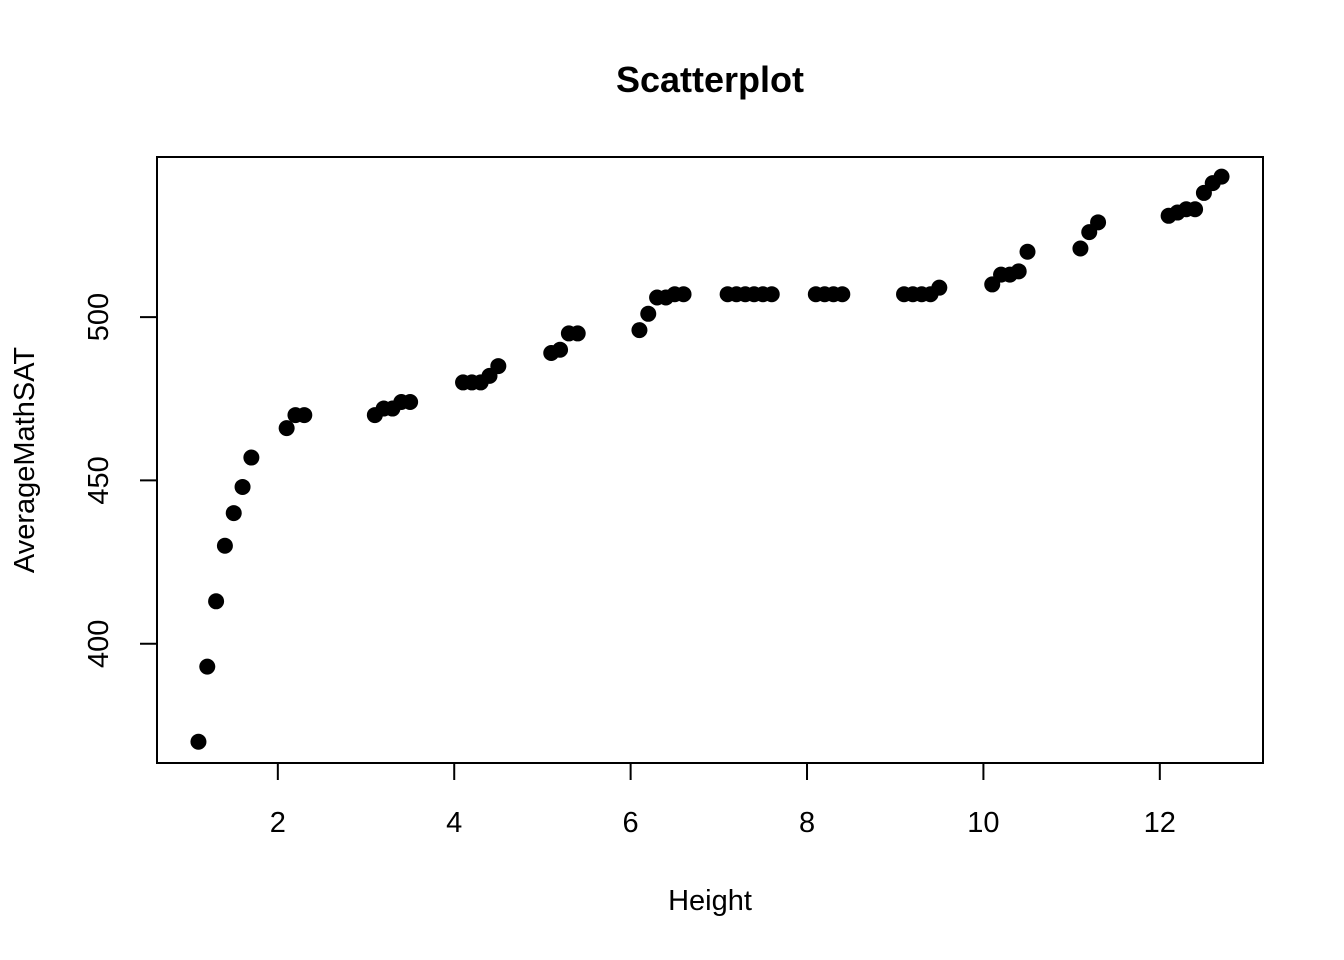  What do you see at coordinates (454, 823) in the screenshot?
I see `x-tick-label: 4` at bounding box center [454, 823].